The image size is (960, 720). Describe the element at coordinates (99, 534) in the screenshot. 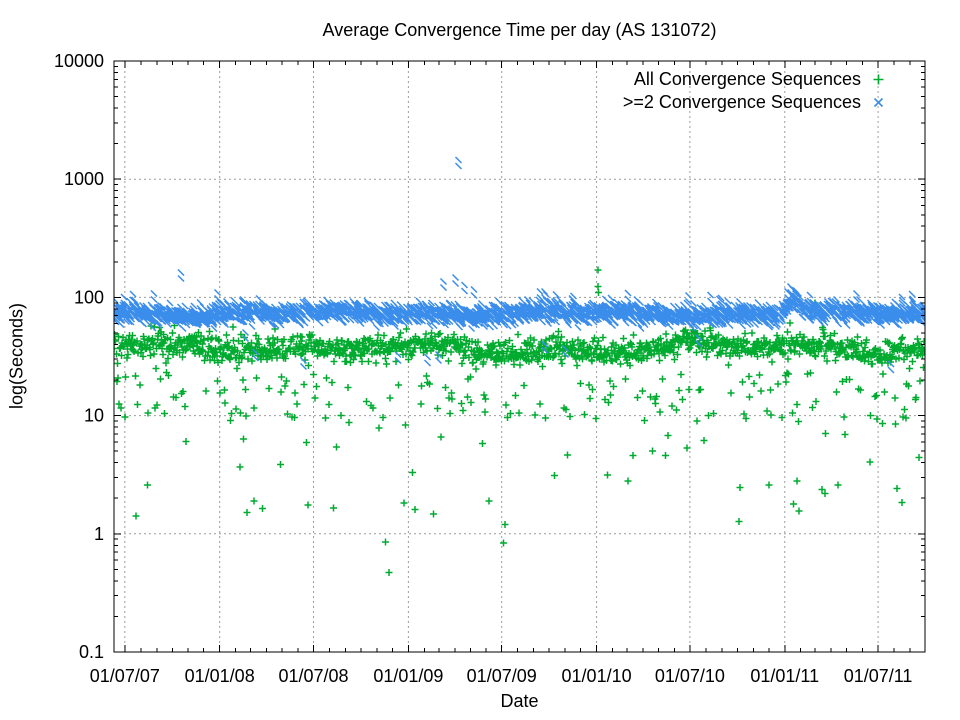

I see `y-tick-label: 1` at that location.